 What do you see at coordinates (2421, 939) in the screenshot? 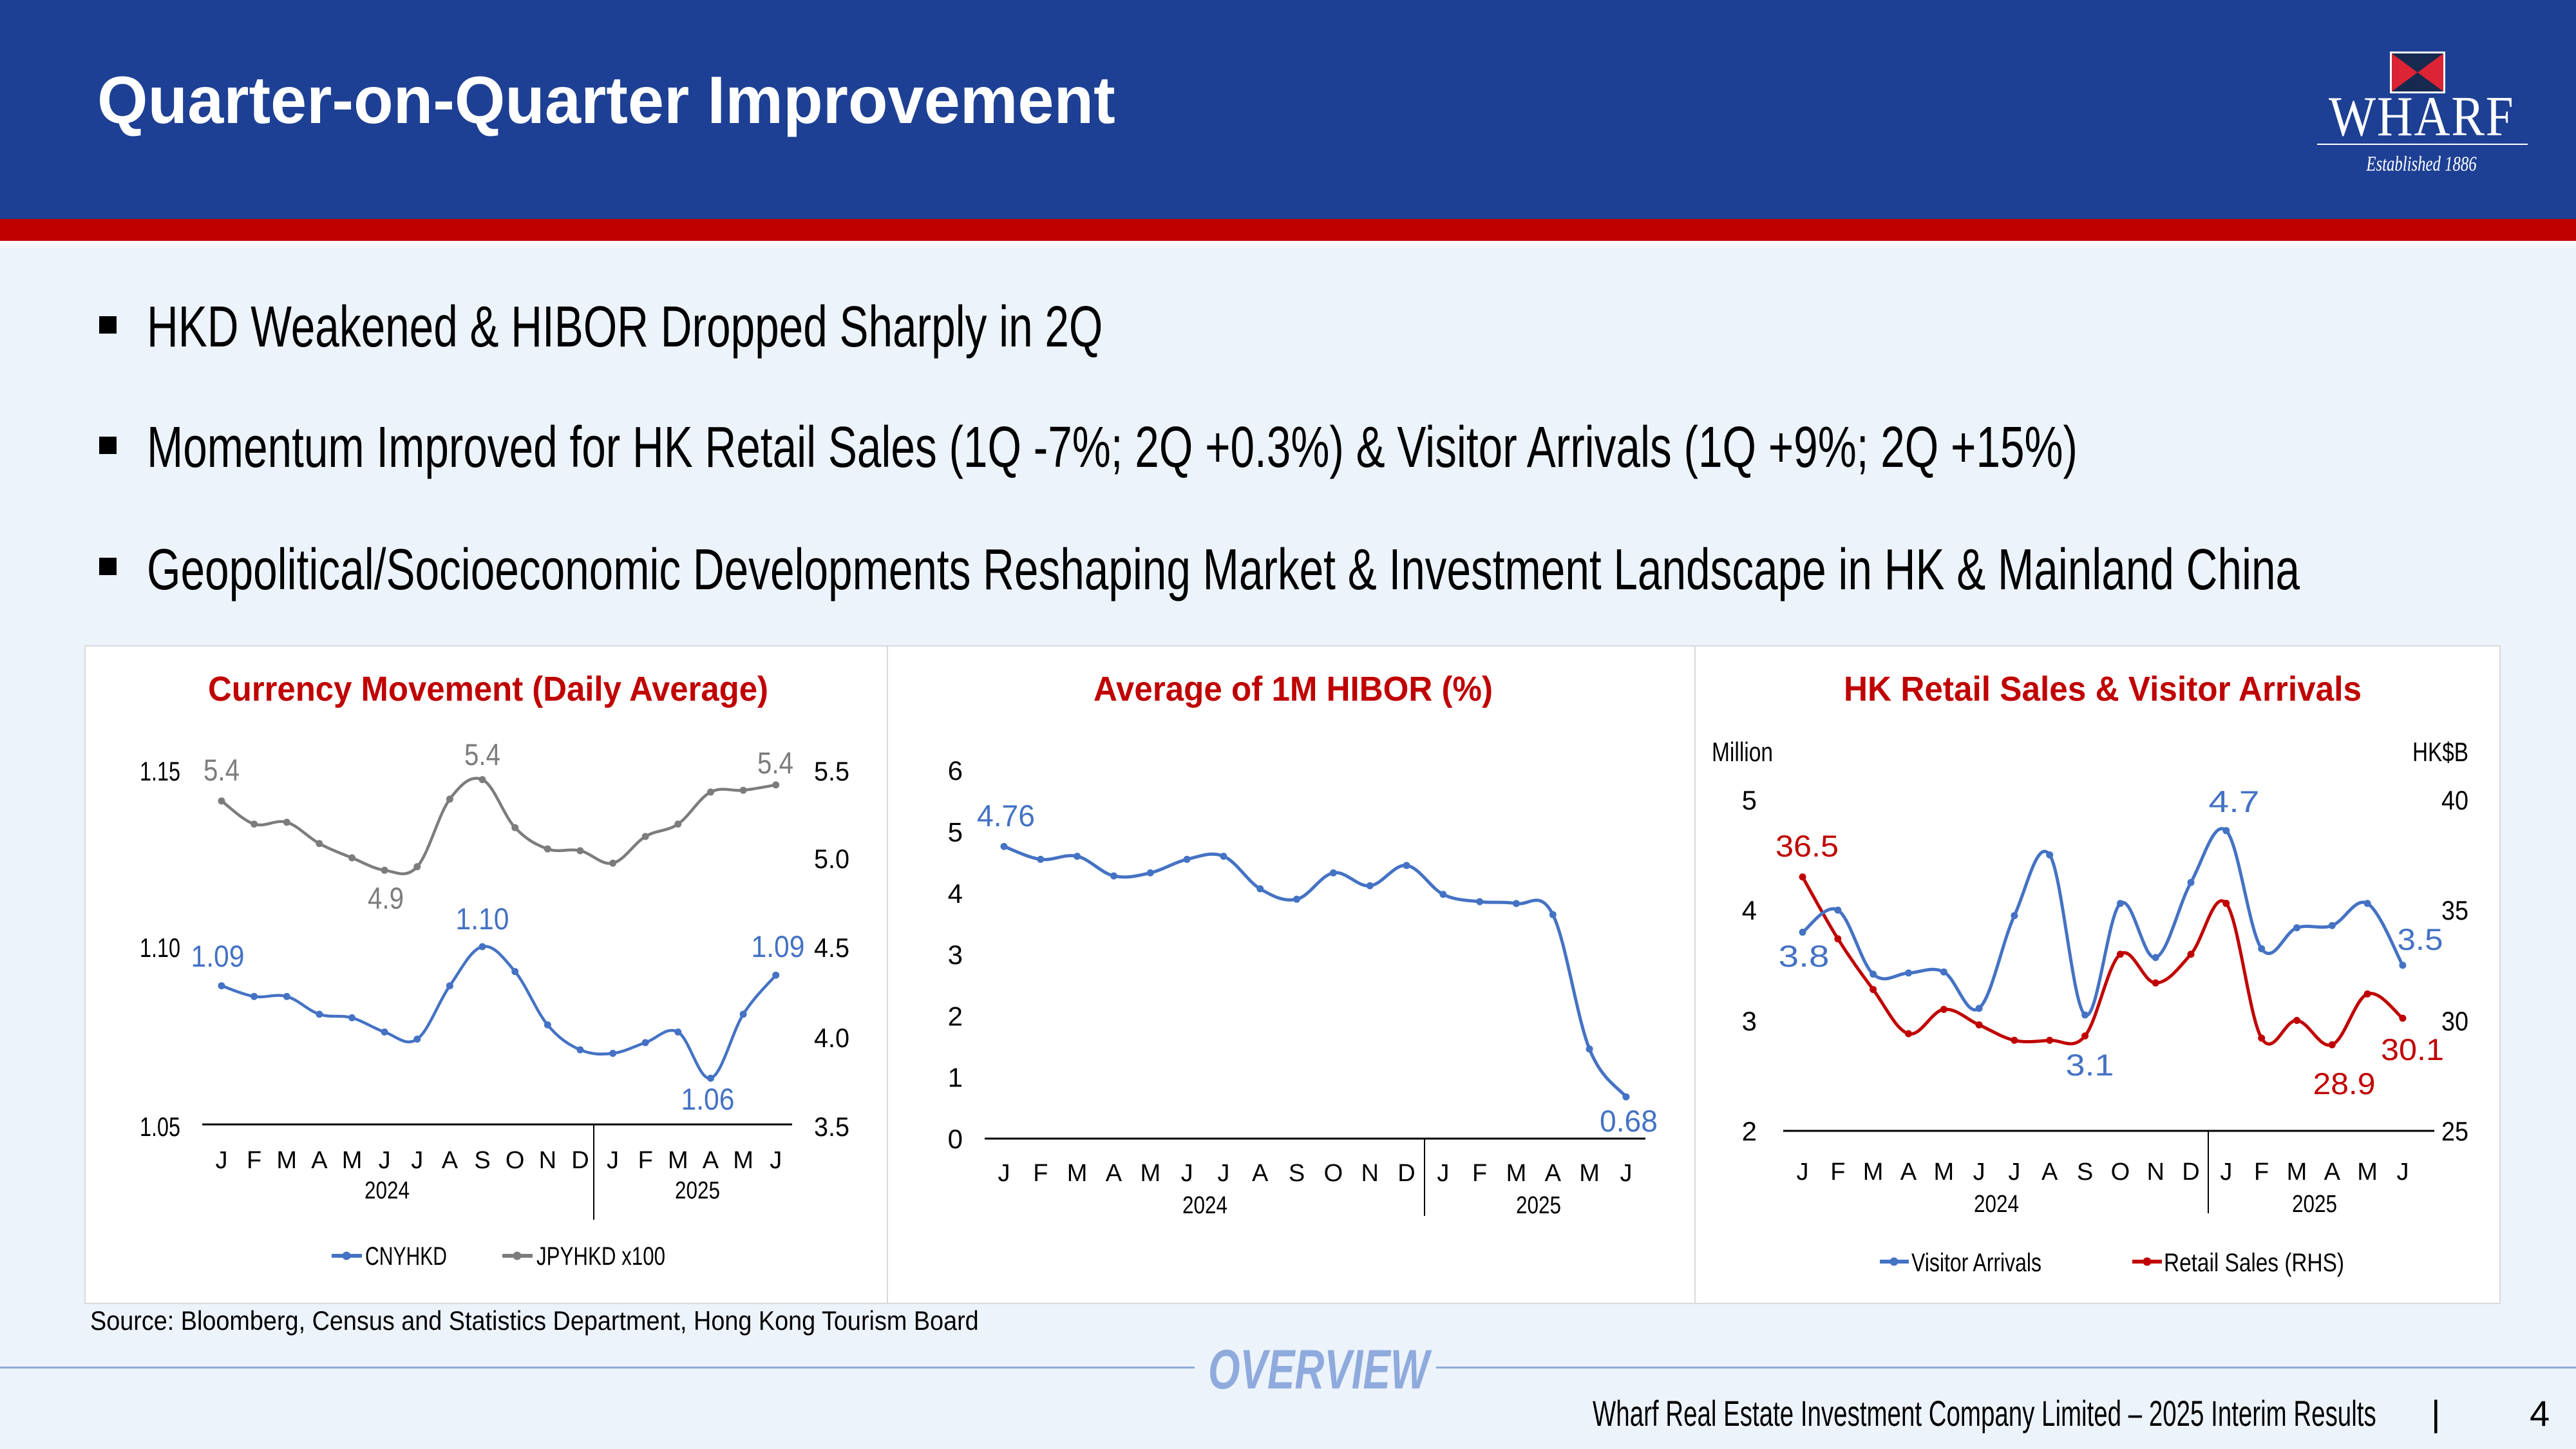
I see `svg-text: 3.5` at bounding box center [2421, 939].